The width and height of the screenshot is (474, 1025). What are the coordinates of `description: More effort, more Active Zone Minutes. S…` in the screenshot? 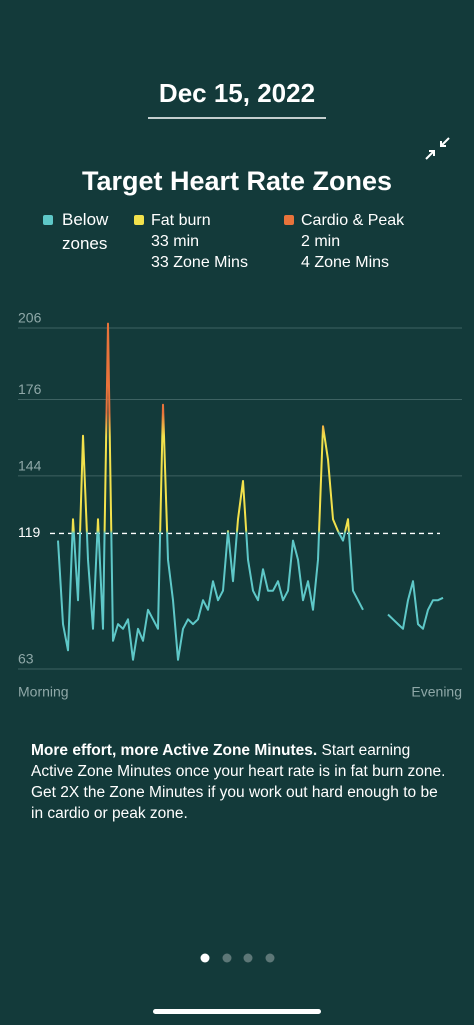 It's located at (241, 782).